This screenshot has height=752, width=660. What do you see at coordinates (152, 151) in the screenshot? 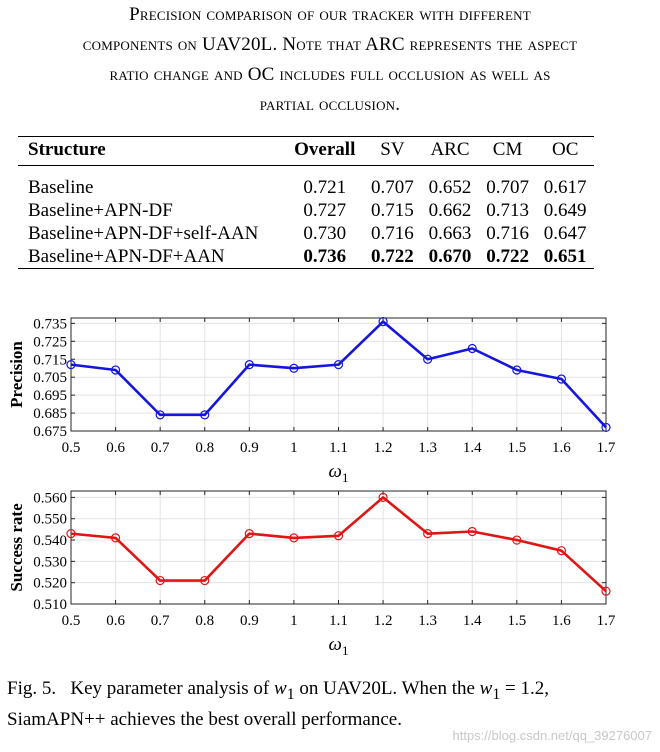
I see `header-structure: Structure` at bounding box center [152, 151].